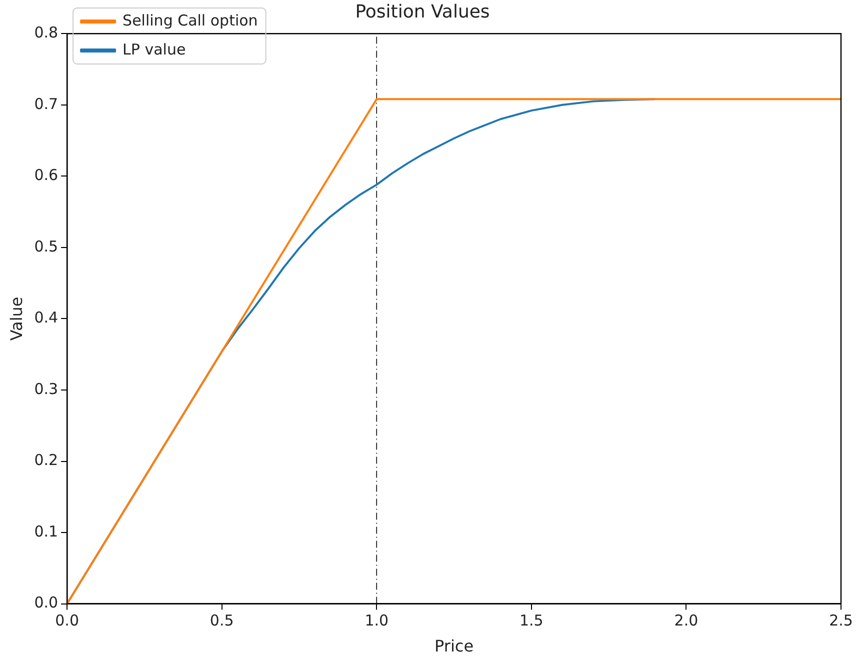 The height and width of the screenshot is (665, 859). Describe the element at coordinates (46, 103) in the screenshot. I see `y-tick-label: 0.7` at that location.